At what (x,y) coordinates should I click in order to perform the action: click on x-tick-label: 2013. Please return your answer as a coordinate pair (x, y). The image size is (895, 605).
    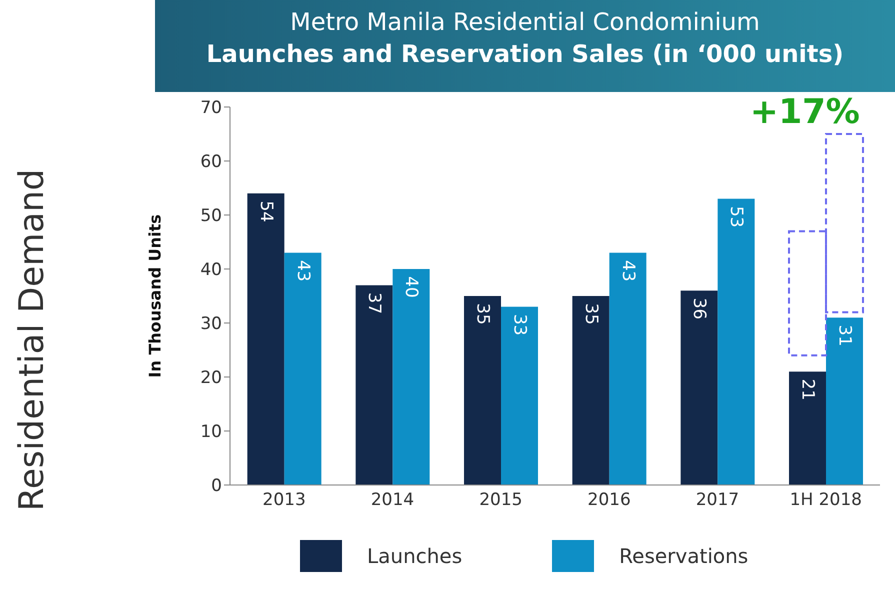
    Looking at the image, I should click on (284, 500).